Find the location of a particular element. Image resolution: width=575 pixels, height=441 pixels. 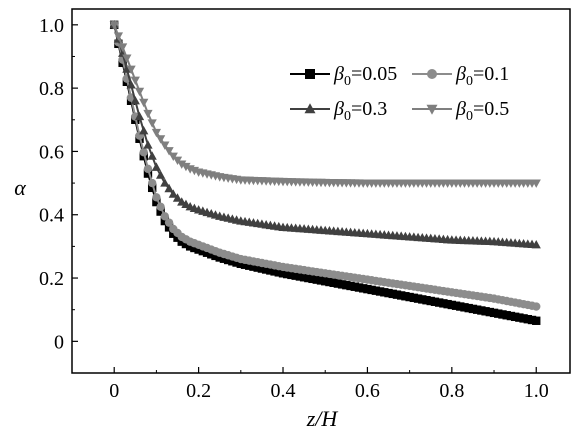

y-tick-label: 0.8 is located at coordinates (51, 89).